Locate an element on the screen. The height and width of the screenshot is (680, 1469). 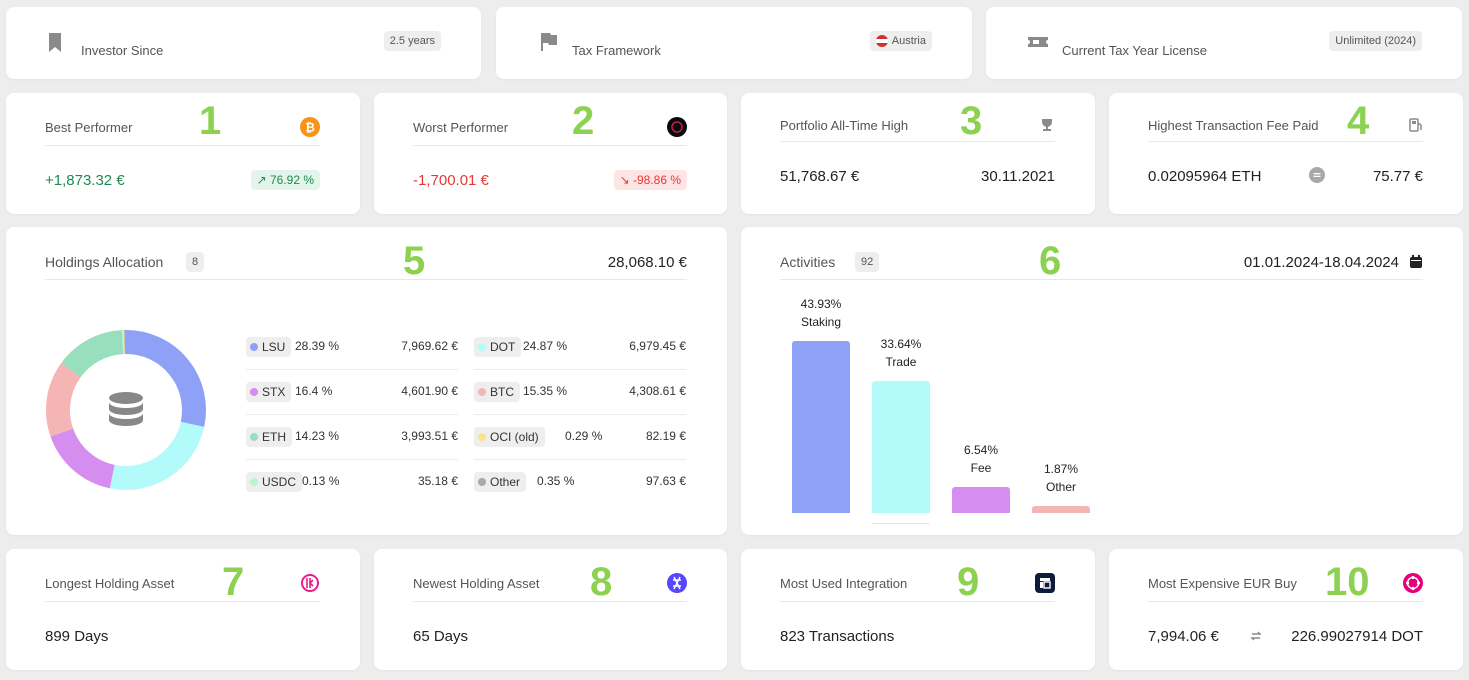
legend-asset-chip: ETH is located at coordinates (269, 437).